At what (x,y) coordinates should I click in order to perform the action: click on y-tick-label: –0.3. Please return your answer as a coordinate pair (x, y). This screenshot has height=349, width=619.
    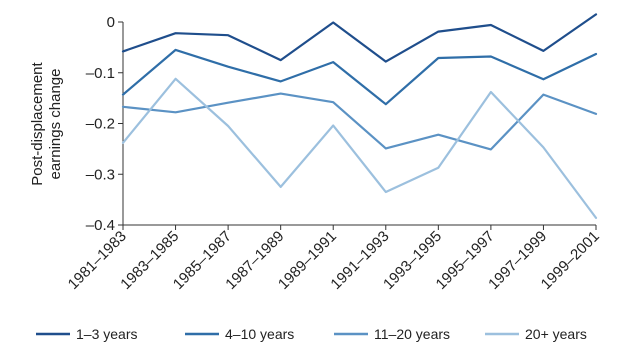
    Looking at the image, I should click on (100, 174).